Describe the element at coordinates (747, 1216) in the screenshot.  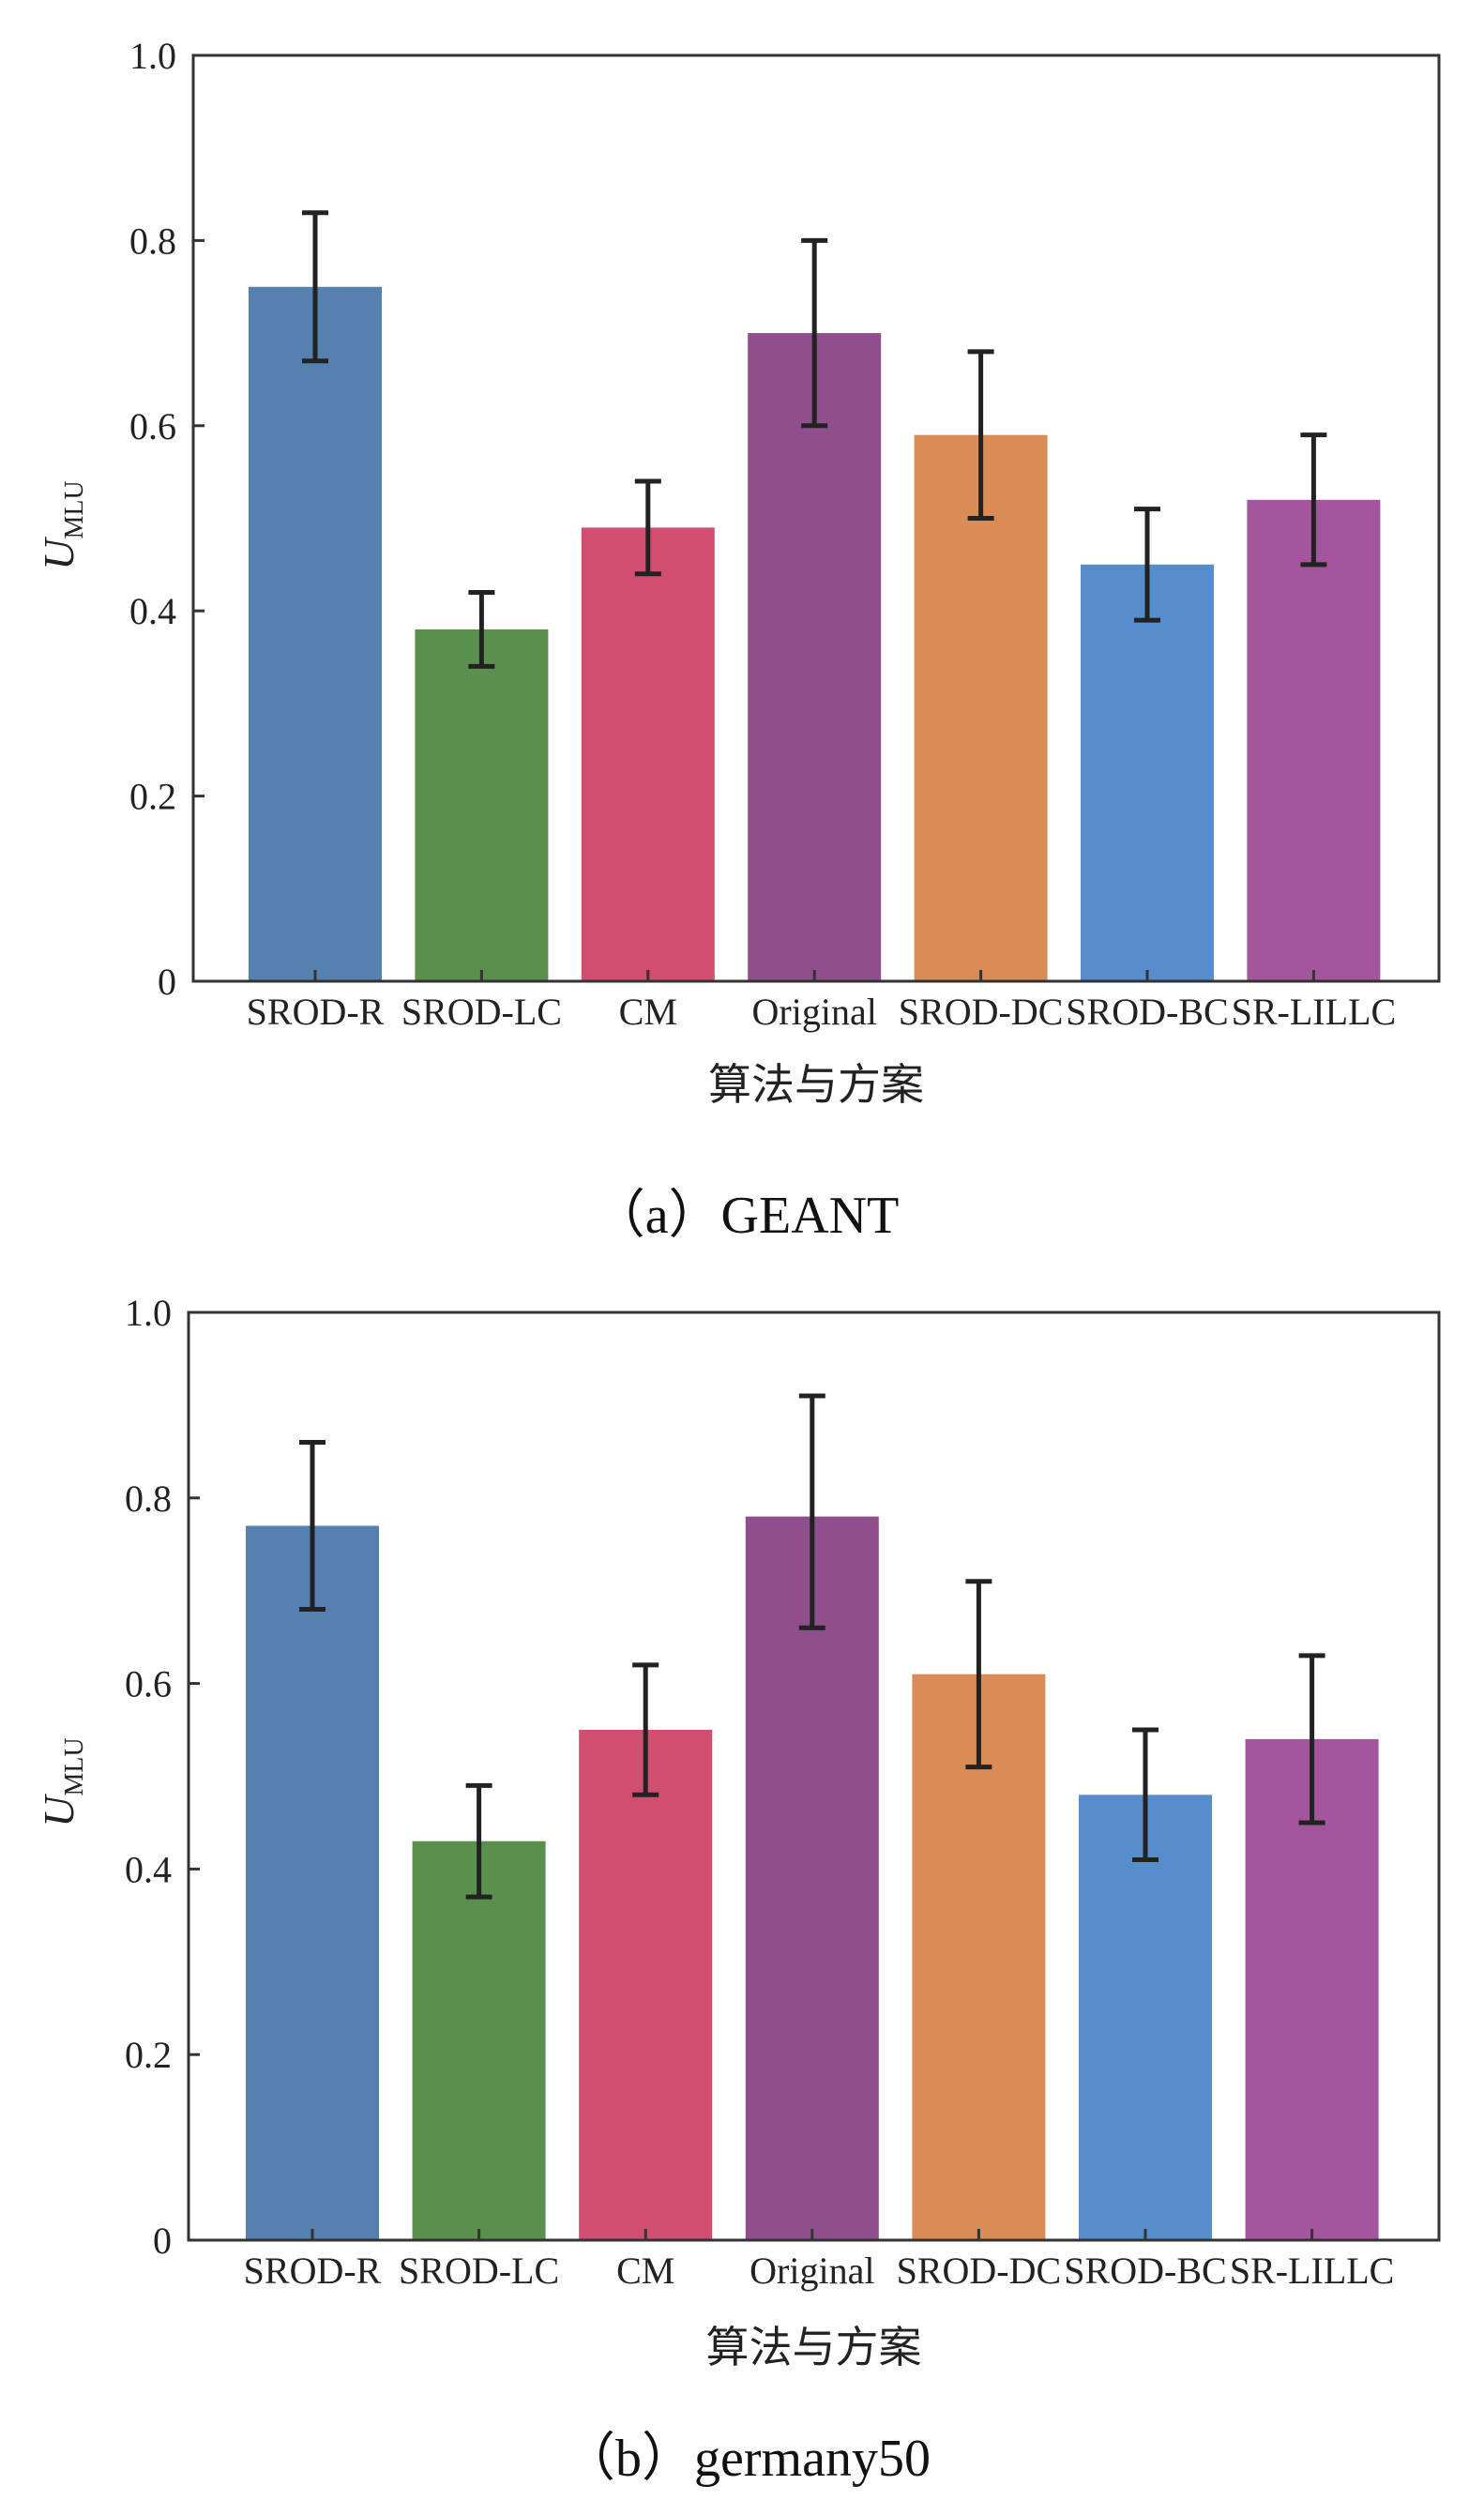
I see `chart-caption: （a）GEANT` at that location.